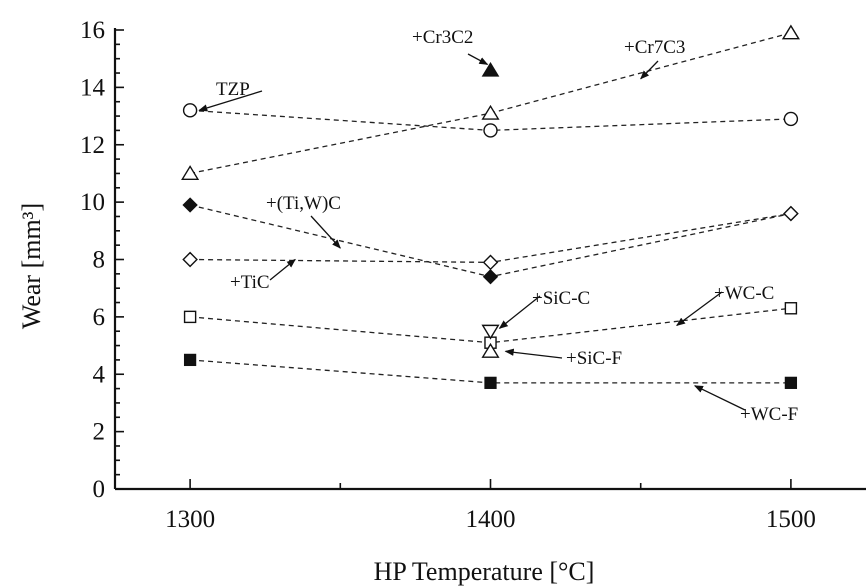 Image resolution: width=866 pixels, height=586 pixels. What do you see at coordinates (519, 312) in the screenshot?
I see `annotation-arrow-sicc` at bounding box center [519, 312].